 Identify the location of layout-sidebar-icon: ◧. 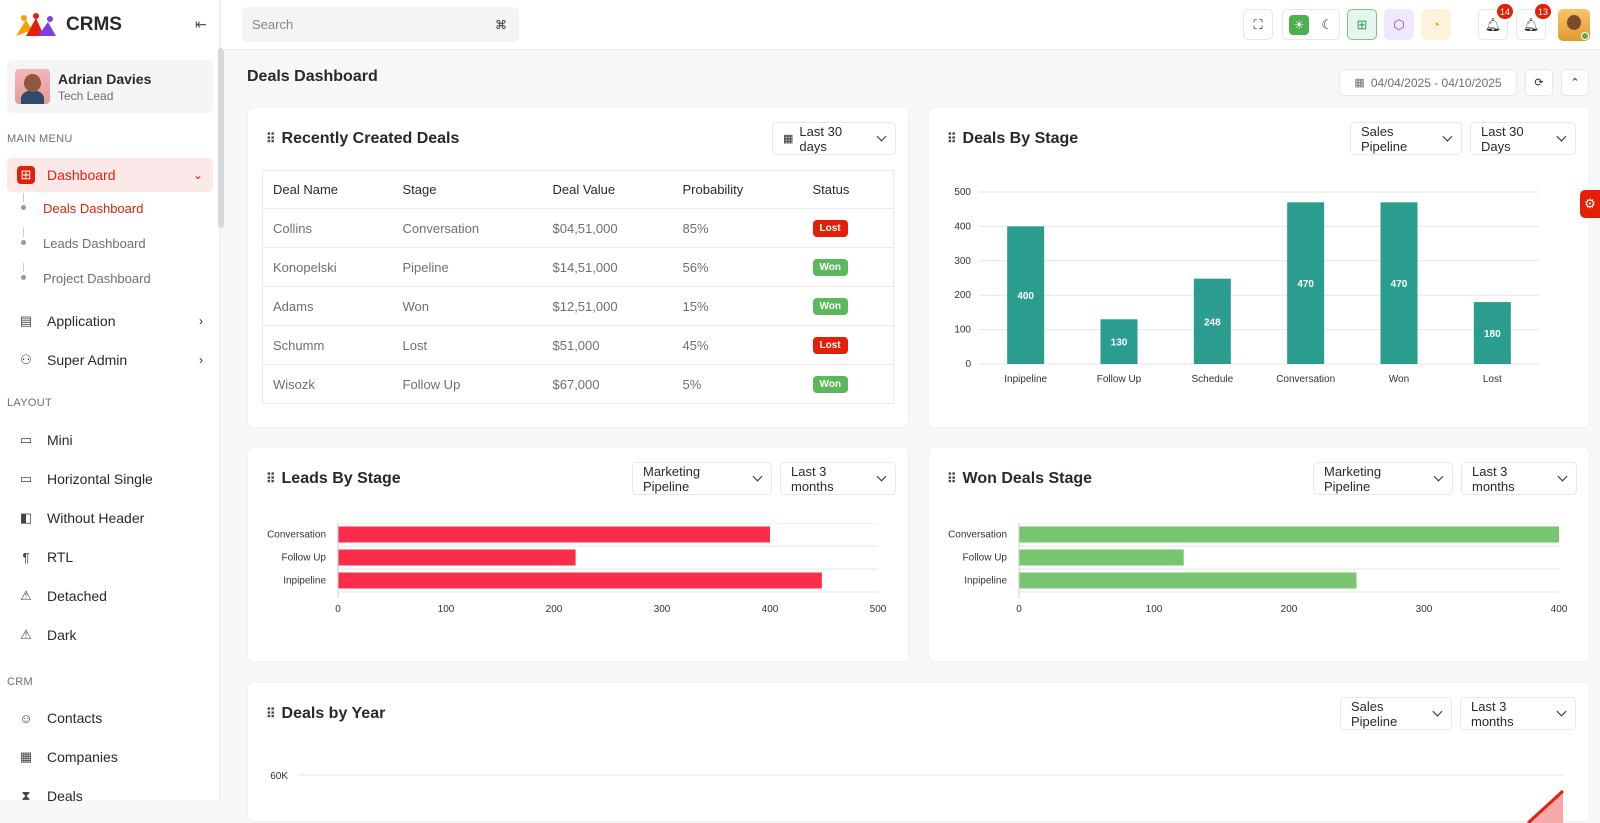
(26, 517).